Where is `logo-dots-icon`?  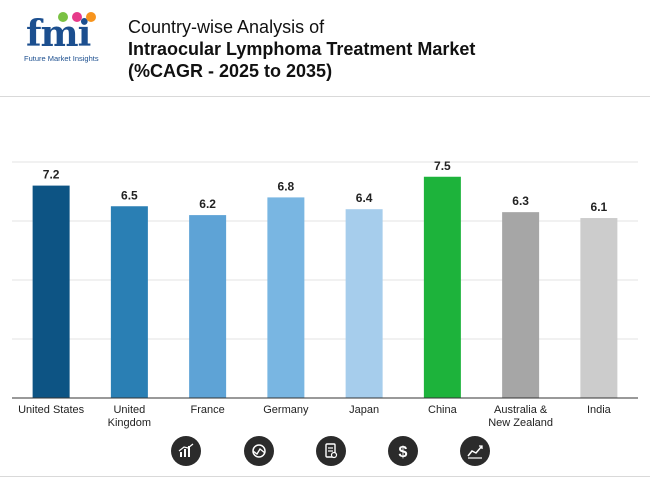 logo-dots-icon is located at coordinates (77, 17).